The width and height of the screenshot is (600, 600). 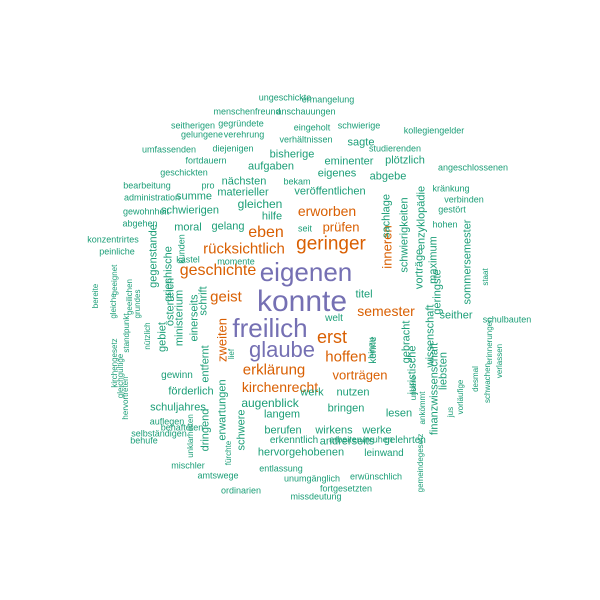 I want to click on cloud-word: eingeholt, so click(x=312, y=127).